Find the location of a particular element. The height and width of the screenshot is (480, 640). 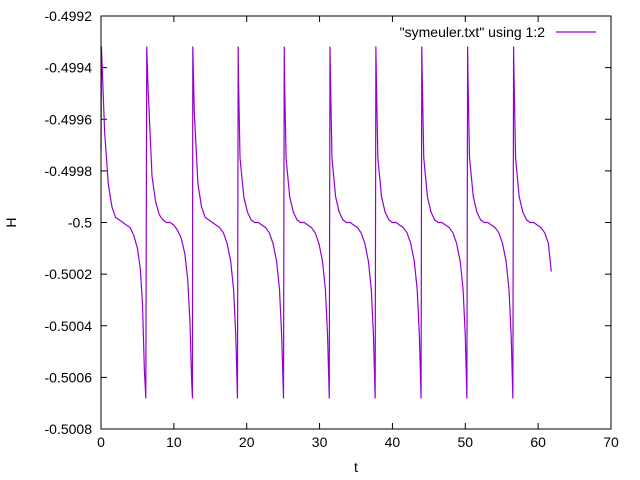

x-tick-label: 50 is located at coordinates (465, 442).